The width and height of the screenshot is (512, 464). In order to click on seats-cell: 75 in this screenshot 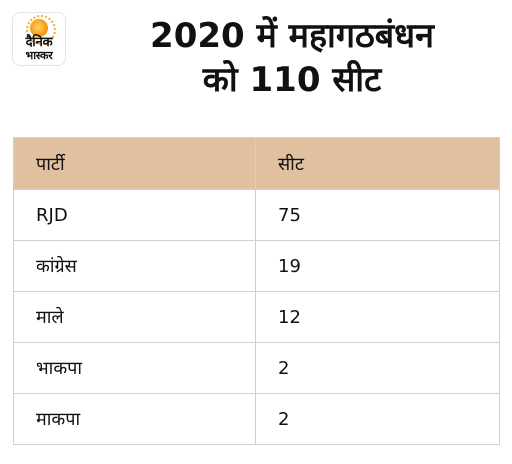, I will do `click(377, 215)`.